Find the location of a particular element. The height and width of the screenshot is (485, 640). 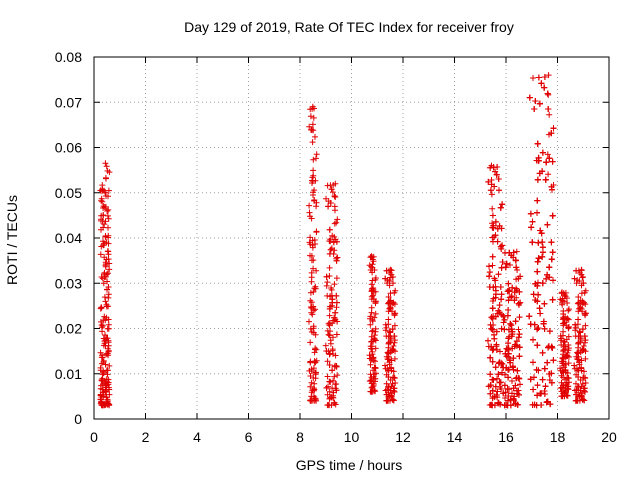

x-tick-label: 4 is located at coordinates (197, 437).